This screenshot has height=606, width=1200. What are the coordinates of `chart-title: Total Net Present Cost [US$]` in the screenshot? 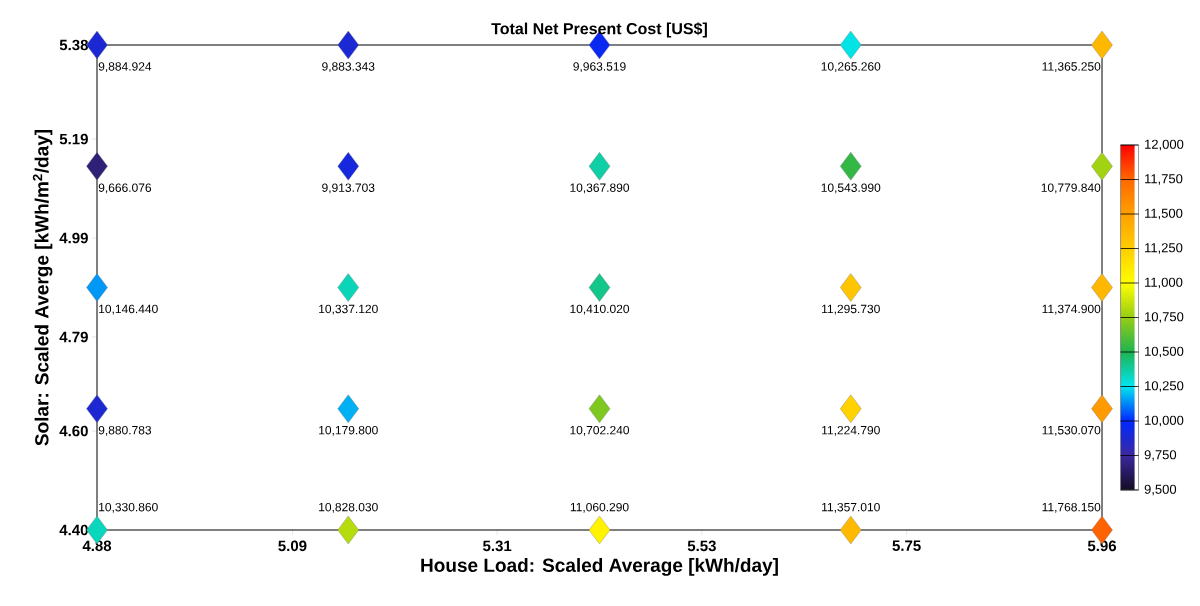 It's located at (599, 30).